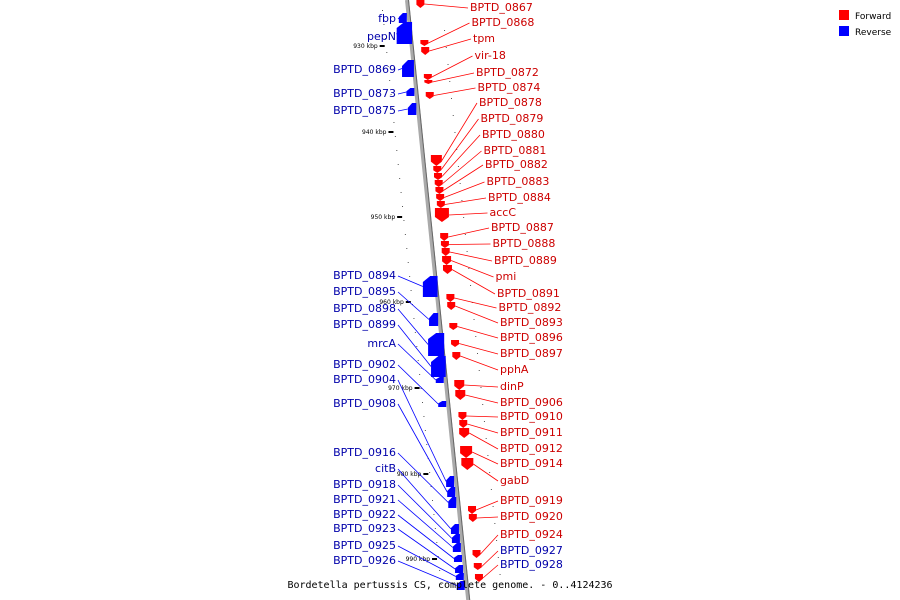 This screenshot has width=900, height=600. Describe the element at coordinates (509, 87) in the screenshot. I see `gene-label-forward: BPTD_0874` at that location.